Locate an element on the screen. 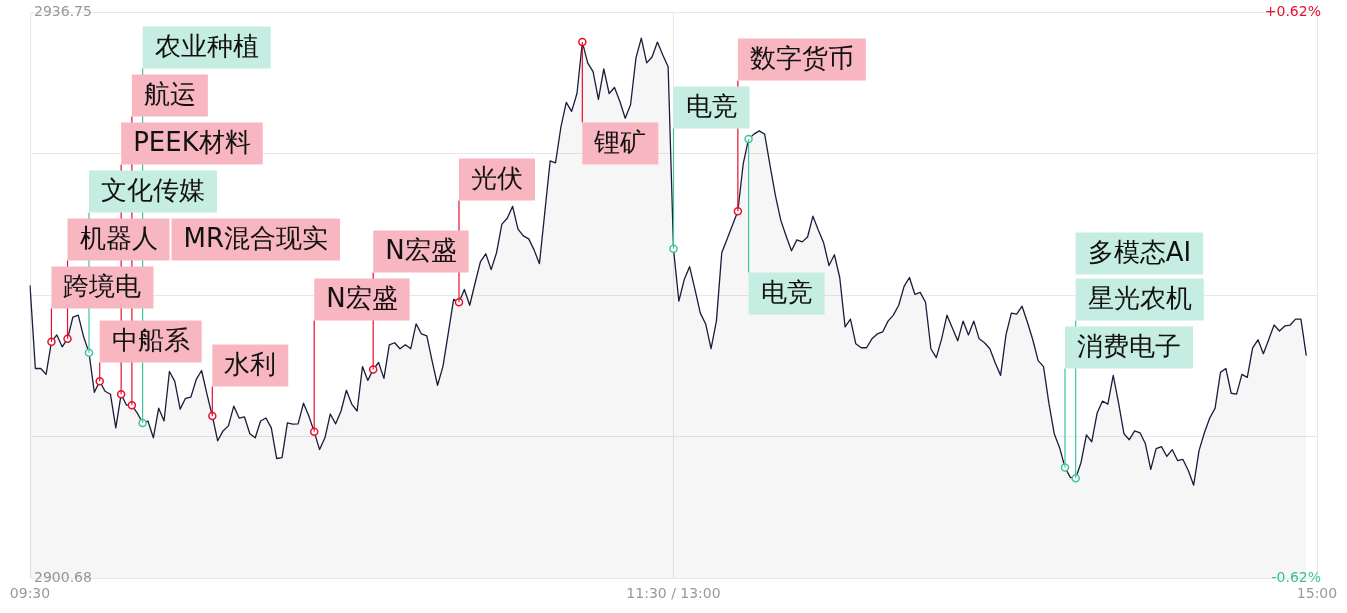 This screenshot has width=1347, height=613. data-label: 航运 is located at coordinates (169, 94).